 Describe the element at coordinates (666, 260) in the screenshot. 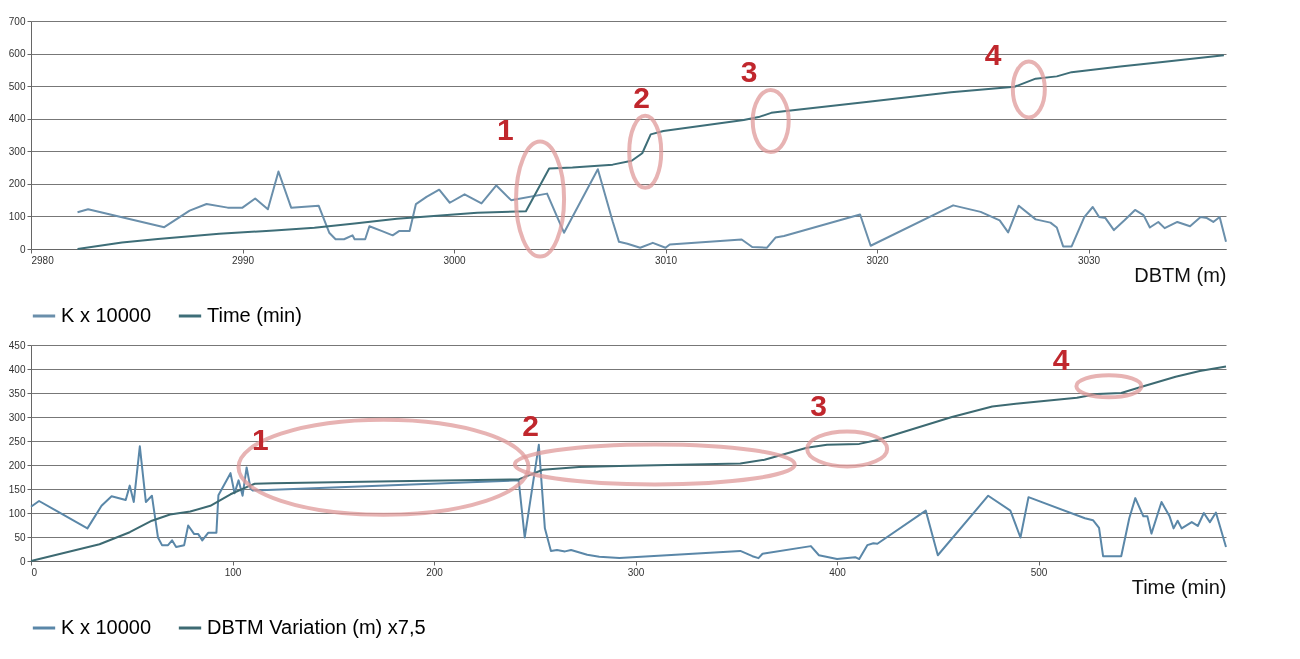

I see `x-tick-label: 3010` at that location.